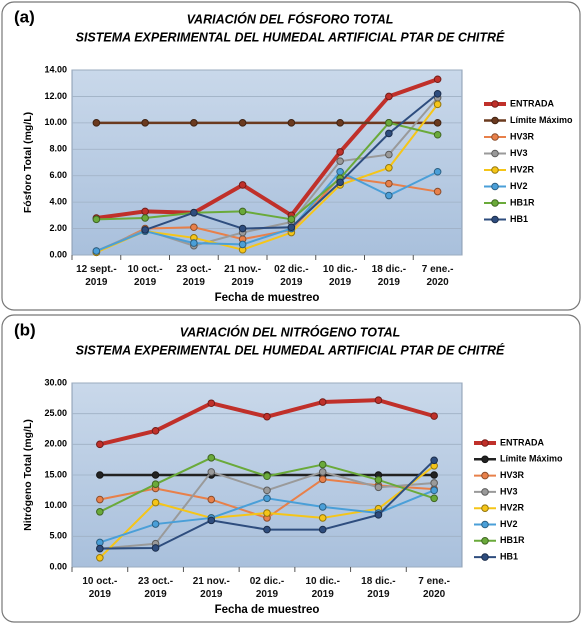 Image resolution: width=583 pixels, height=625 pixels. Describe the element at coordinates (541, 120) in the screenshot. I see `legend-label: Límite Máximo` at that location.